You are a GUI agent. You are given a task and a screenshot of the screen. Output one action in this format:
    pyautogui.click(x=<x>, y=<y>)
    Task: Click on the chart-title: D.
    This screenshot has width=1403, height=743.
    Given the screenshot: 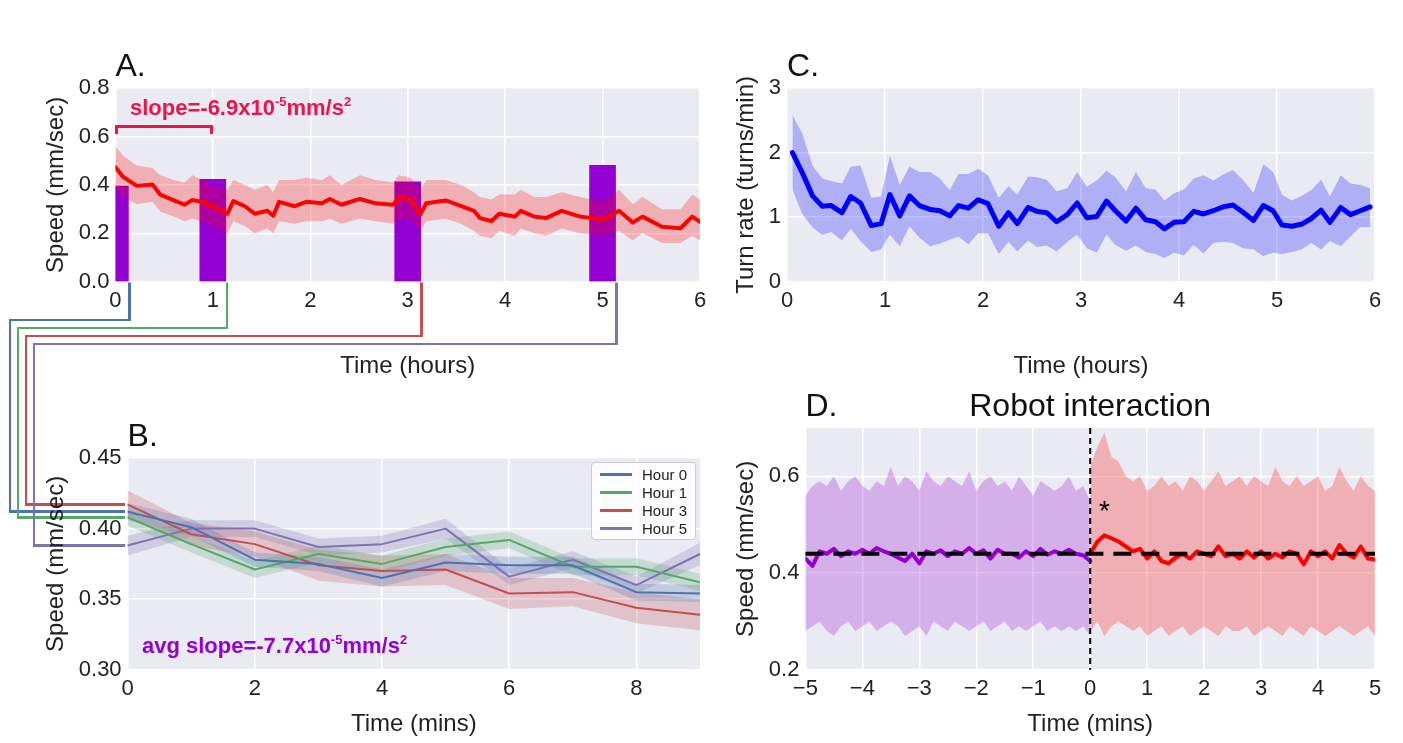 What is the action you would take?
    pyautogui.click(x=821, y=405)
    